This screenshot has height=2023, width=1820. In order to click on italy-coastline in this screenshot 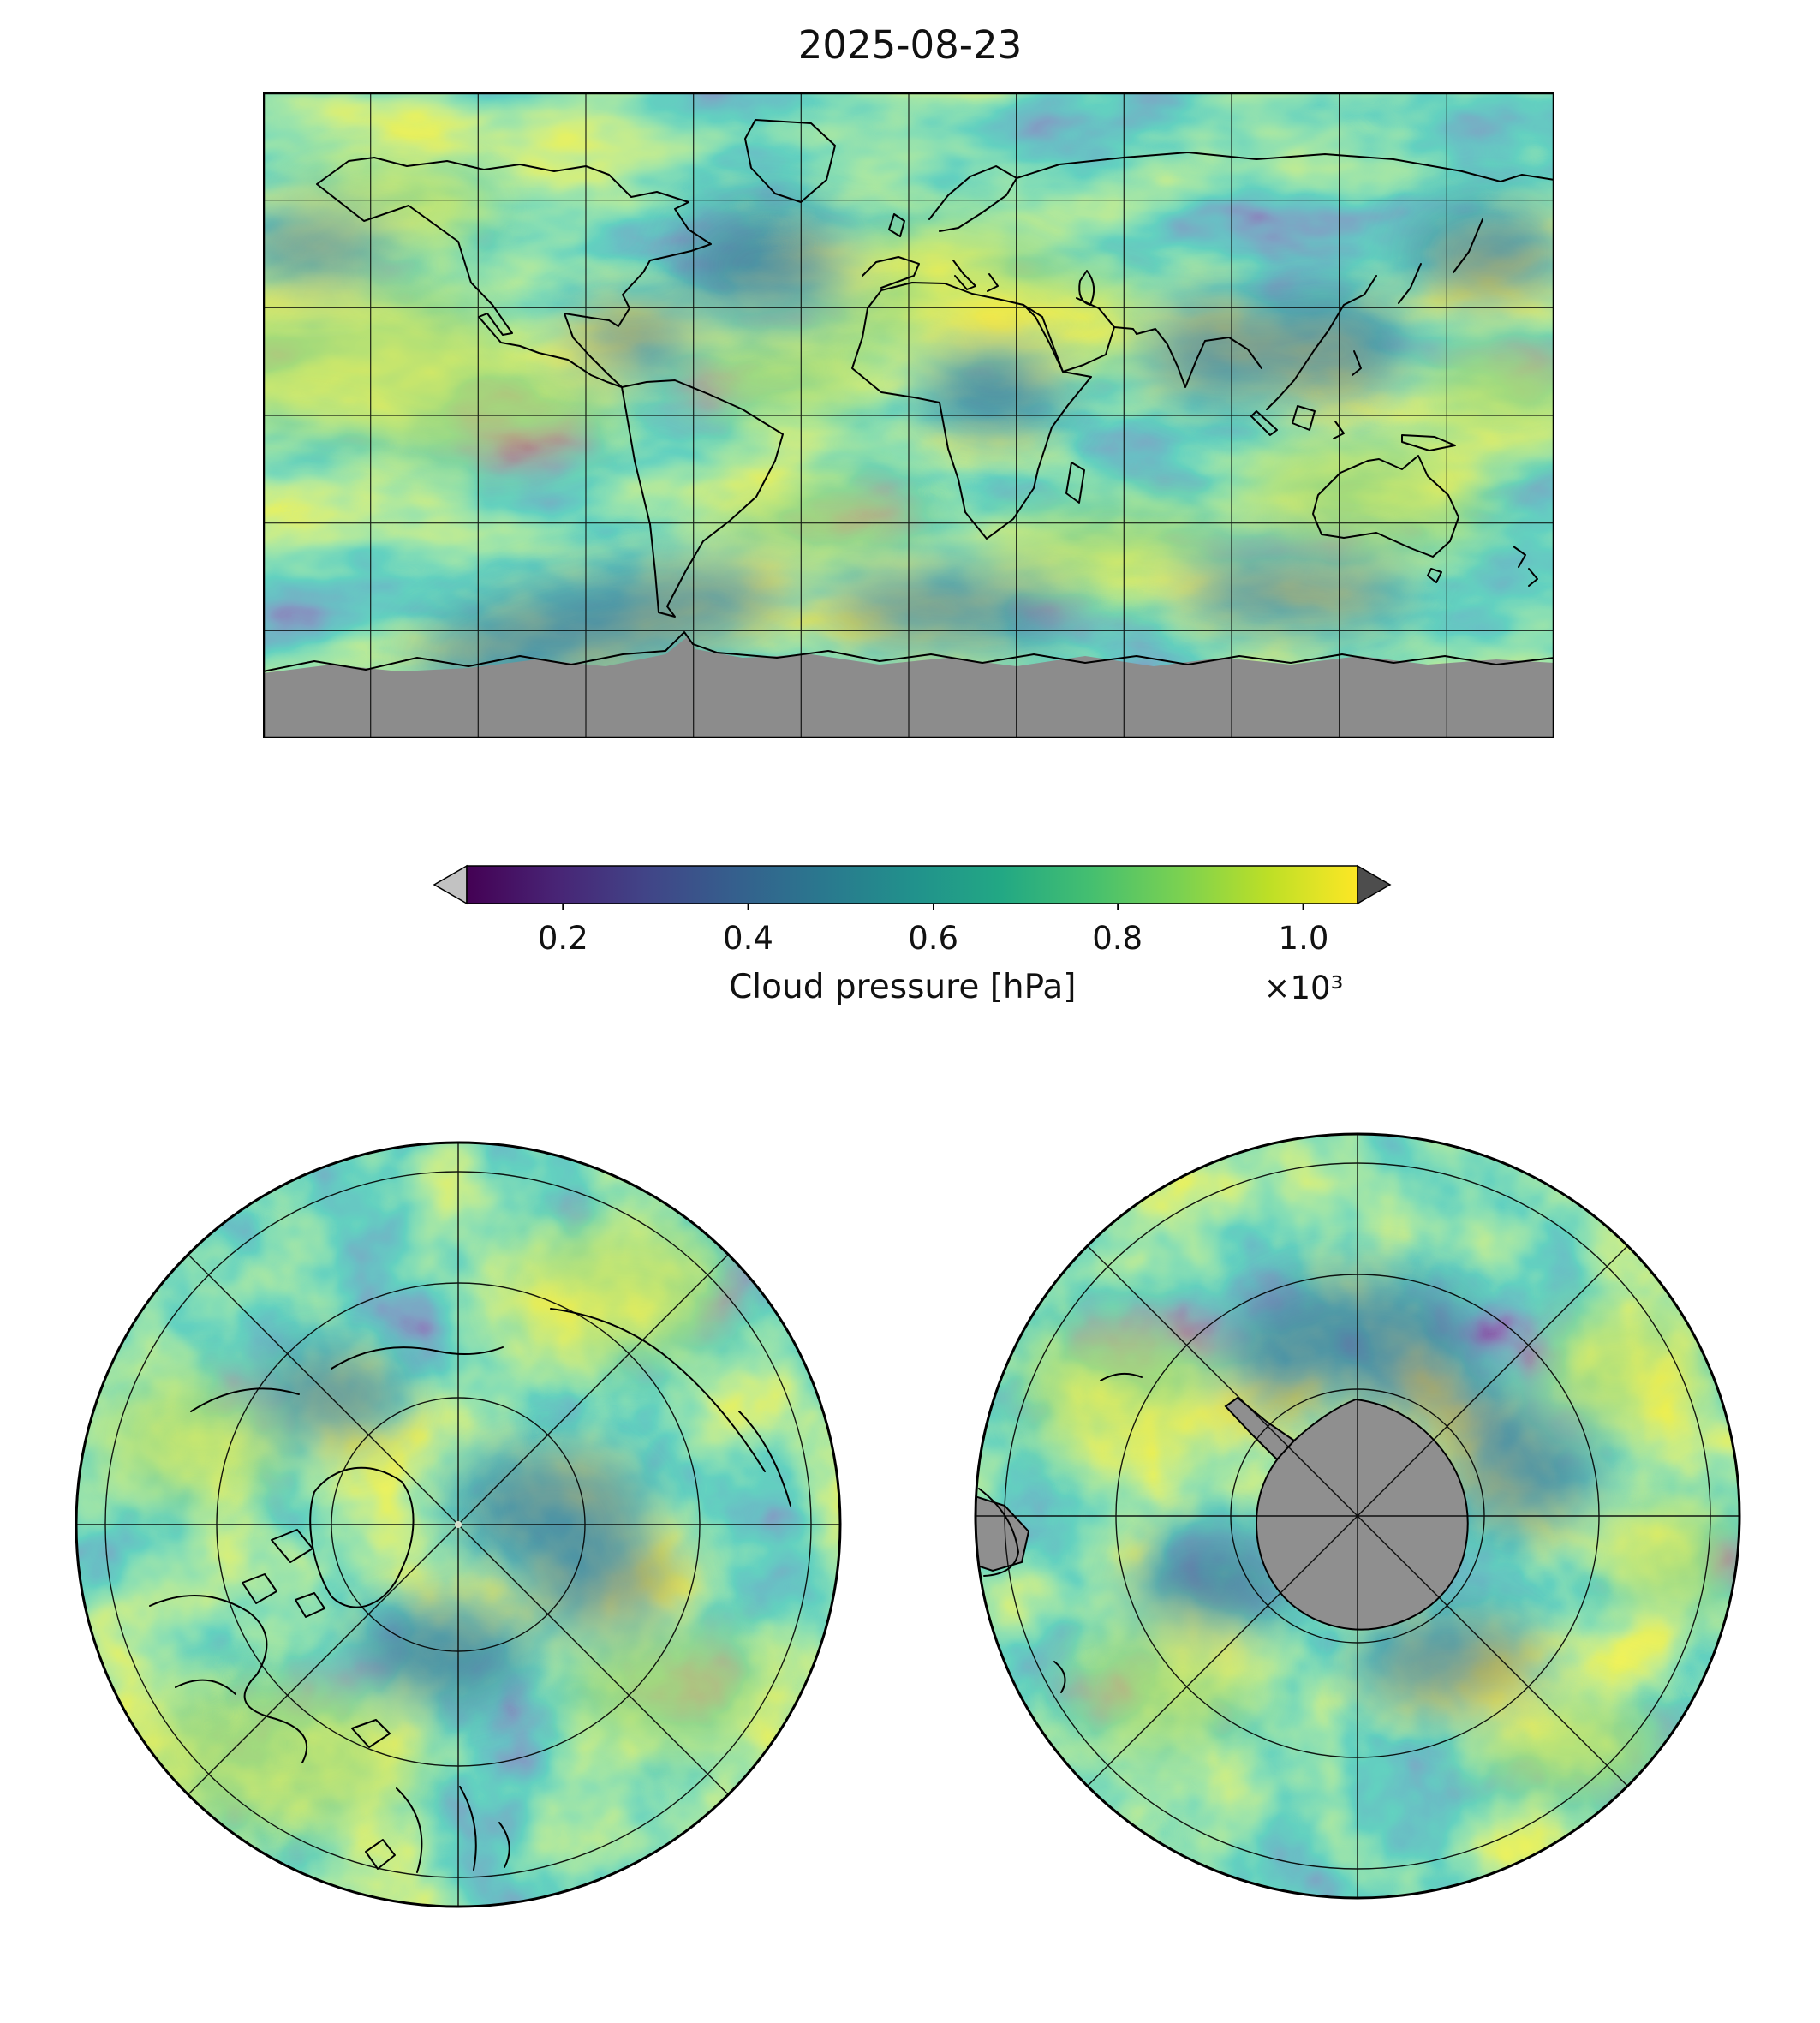, I will do `click(964, 275)`.